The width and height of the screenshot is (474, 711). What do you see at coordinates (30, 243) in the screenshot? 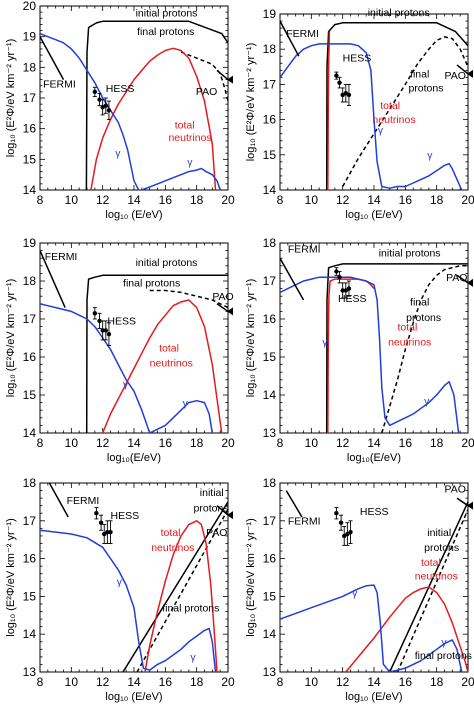
I see `y-tick-label: 19` at bounding box center [30, 243].